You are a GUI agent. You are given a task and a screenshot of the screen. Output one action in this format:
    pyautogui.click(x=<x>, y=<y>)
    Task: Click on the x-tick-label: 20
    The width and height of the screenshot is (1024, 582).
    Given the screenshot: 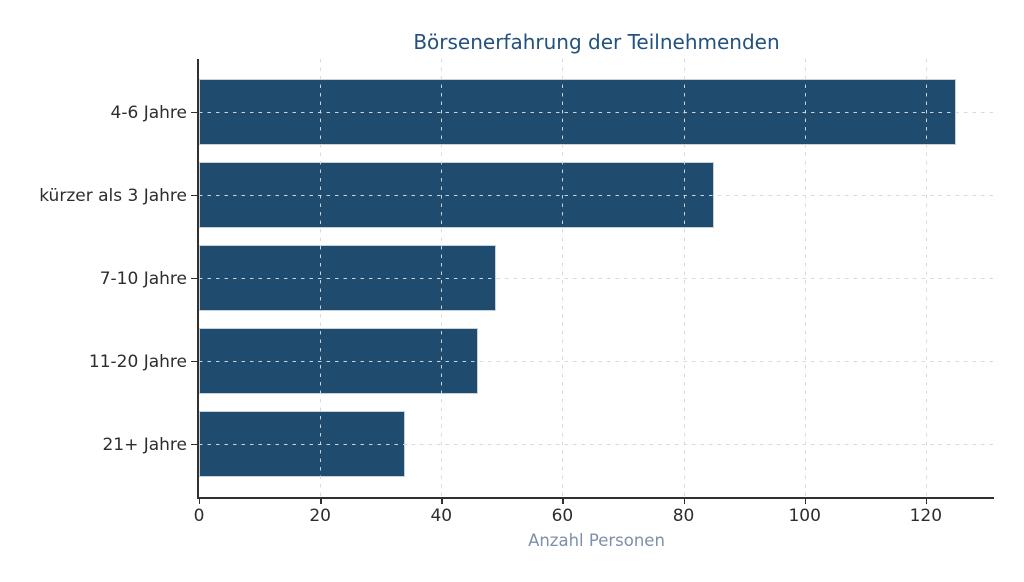 What is the action you would take?
    pyautogui.click(x=320, y=516)
    